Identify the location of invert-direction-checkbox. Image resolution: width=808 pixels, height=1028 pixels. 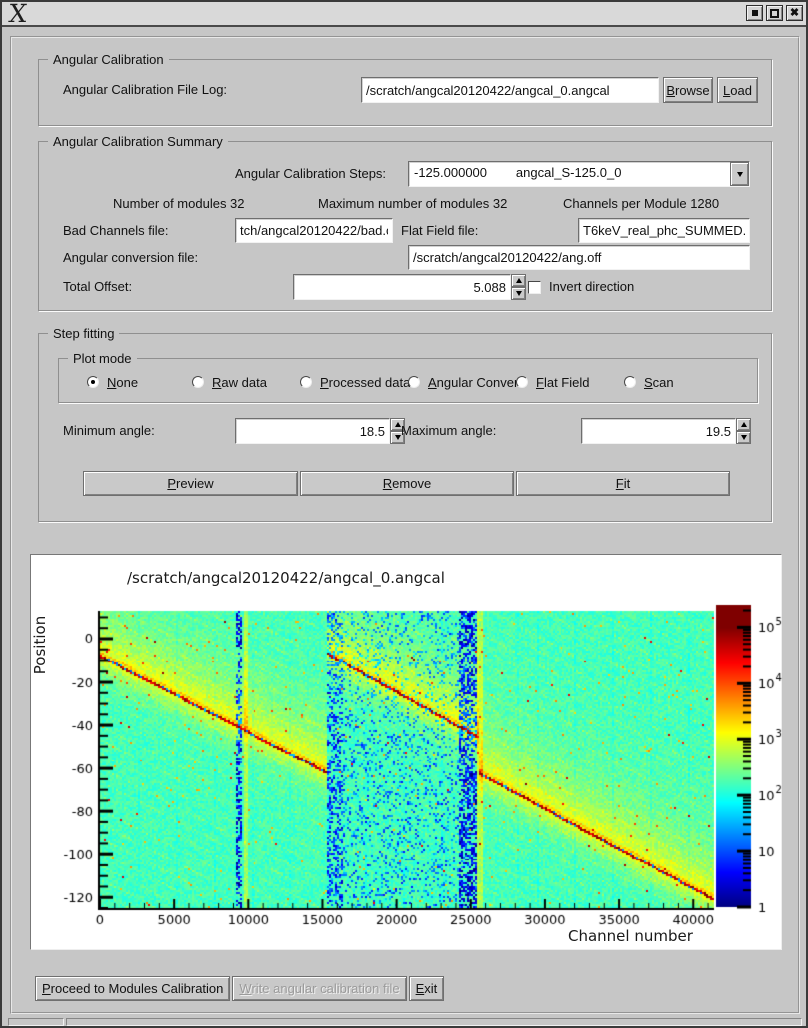
(534, 287).